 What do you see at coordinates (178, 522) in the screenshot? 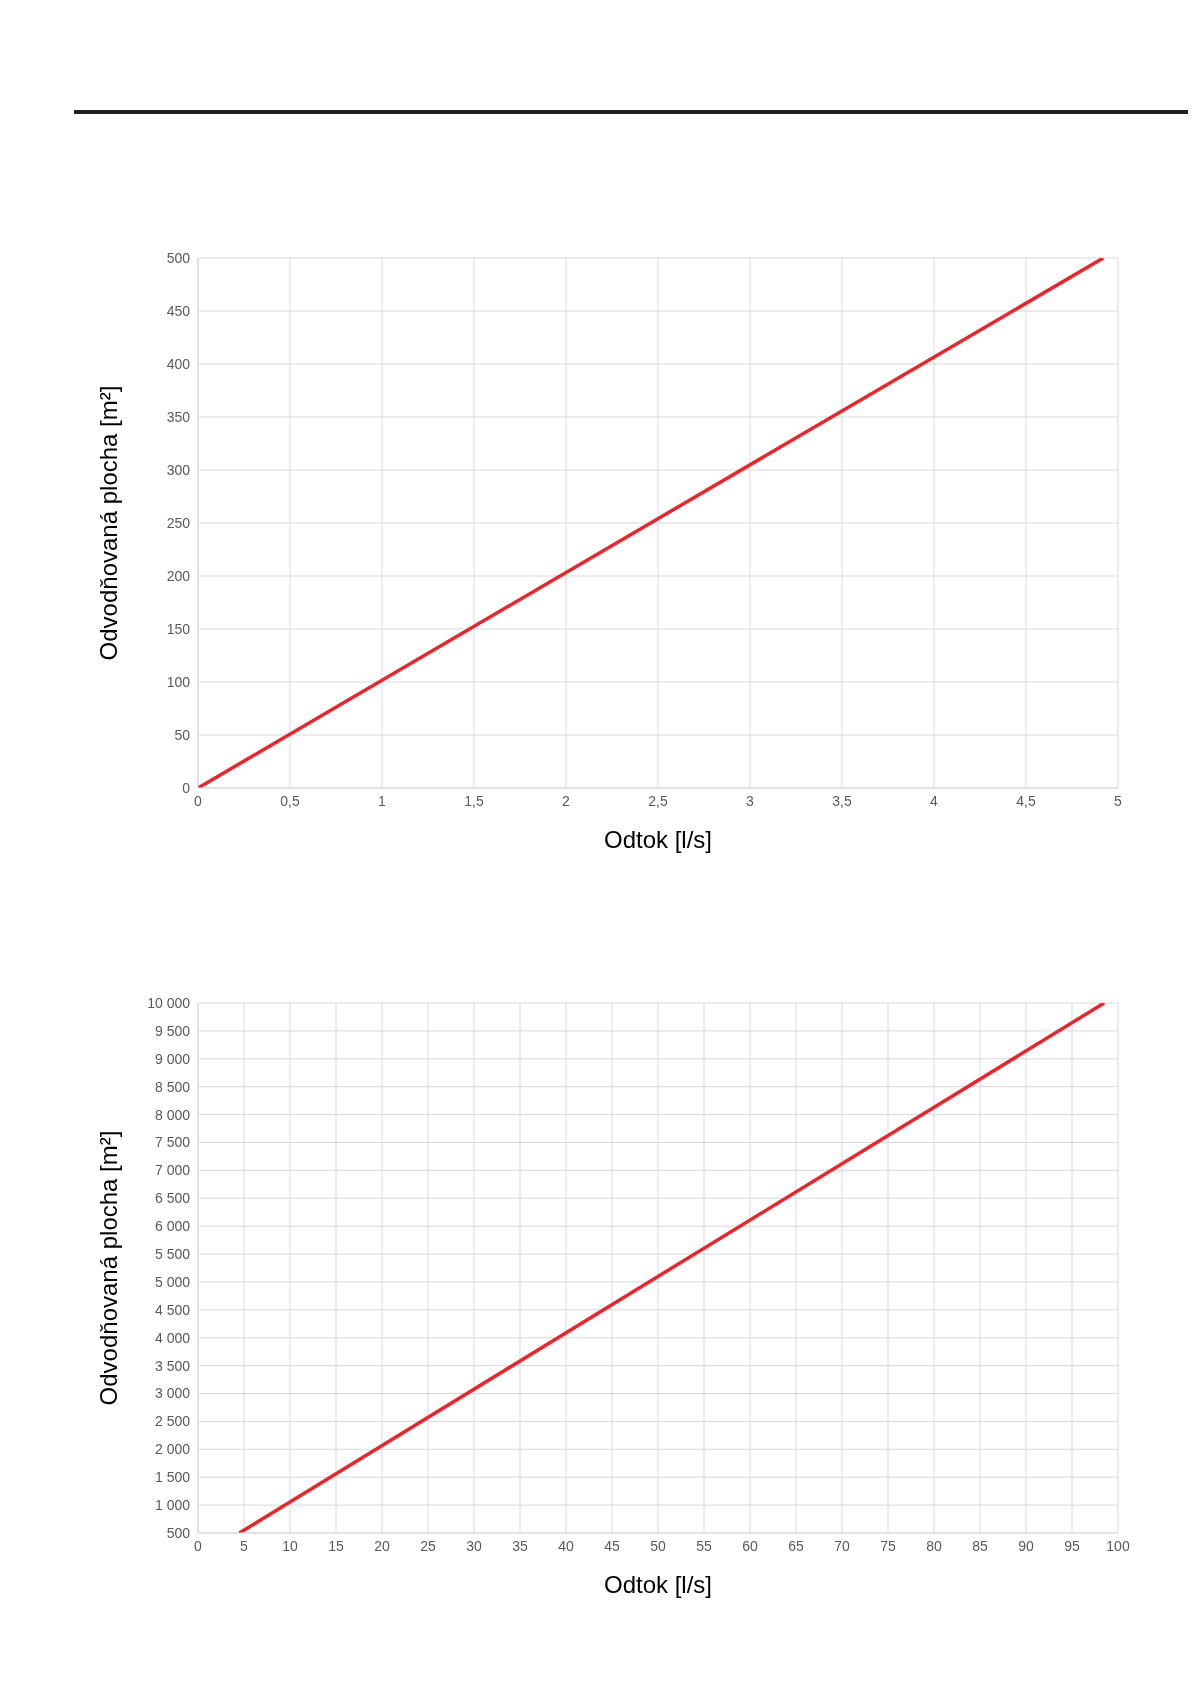
I see `y-tick-label: 250` at bounding box center [178, 522].